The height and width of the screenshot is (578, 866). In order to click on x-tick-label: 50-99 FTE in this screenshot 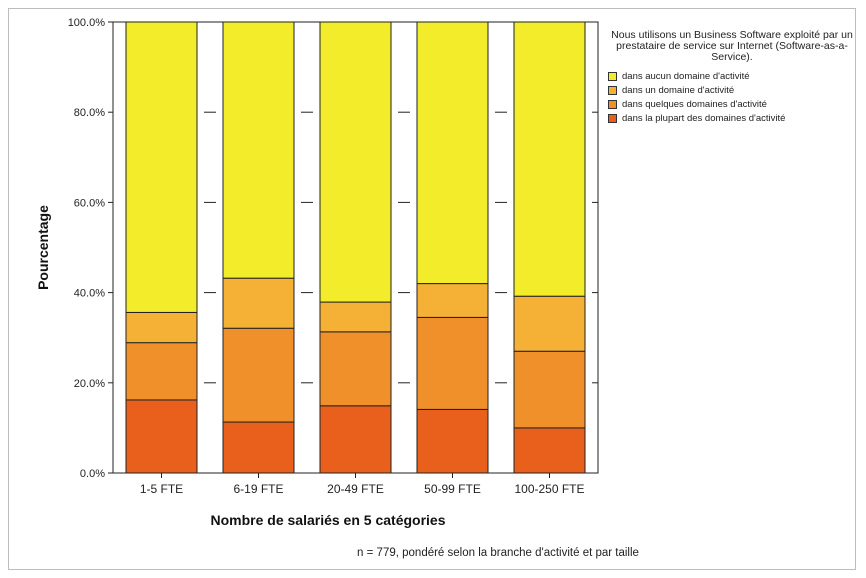, I will do `click(452, 489)`.